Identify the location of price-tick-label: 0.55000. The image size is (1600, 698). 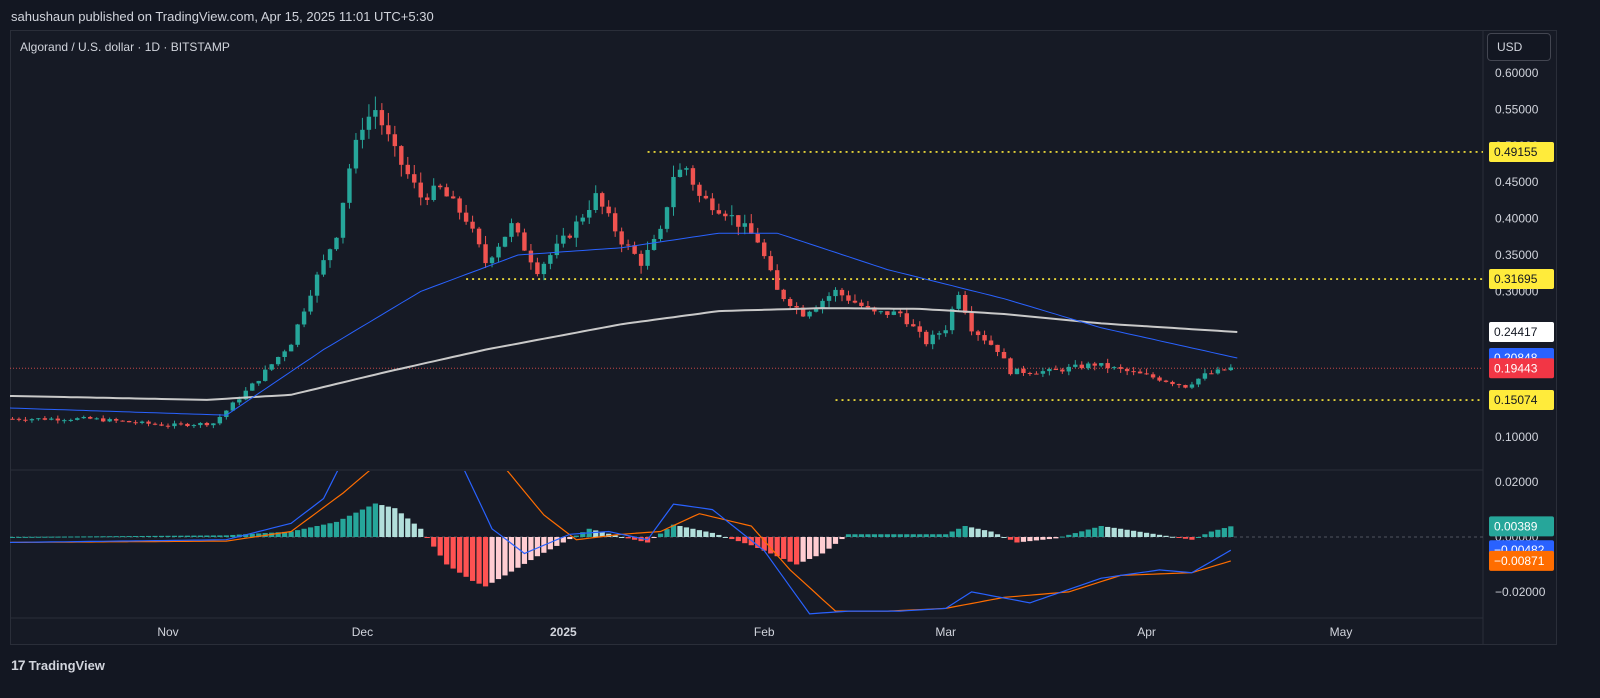
(1517, 109).